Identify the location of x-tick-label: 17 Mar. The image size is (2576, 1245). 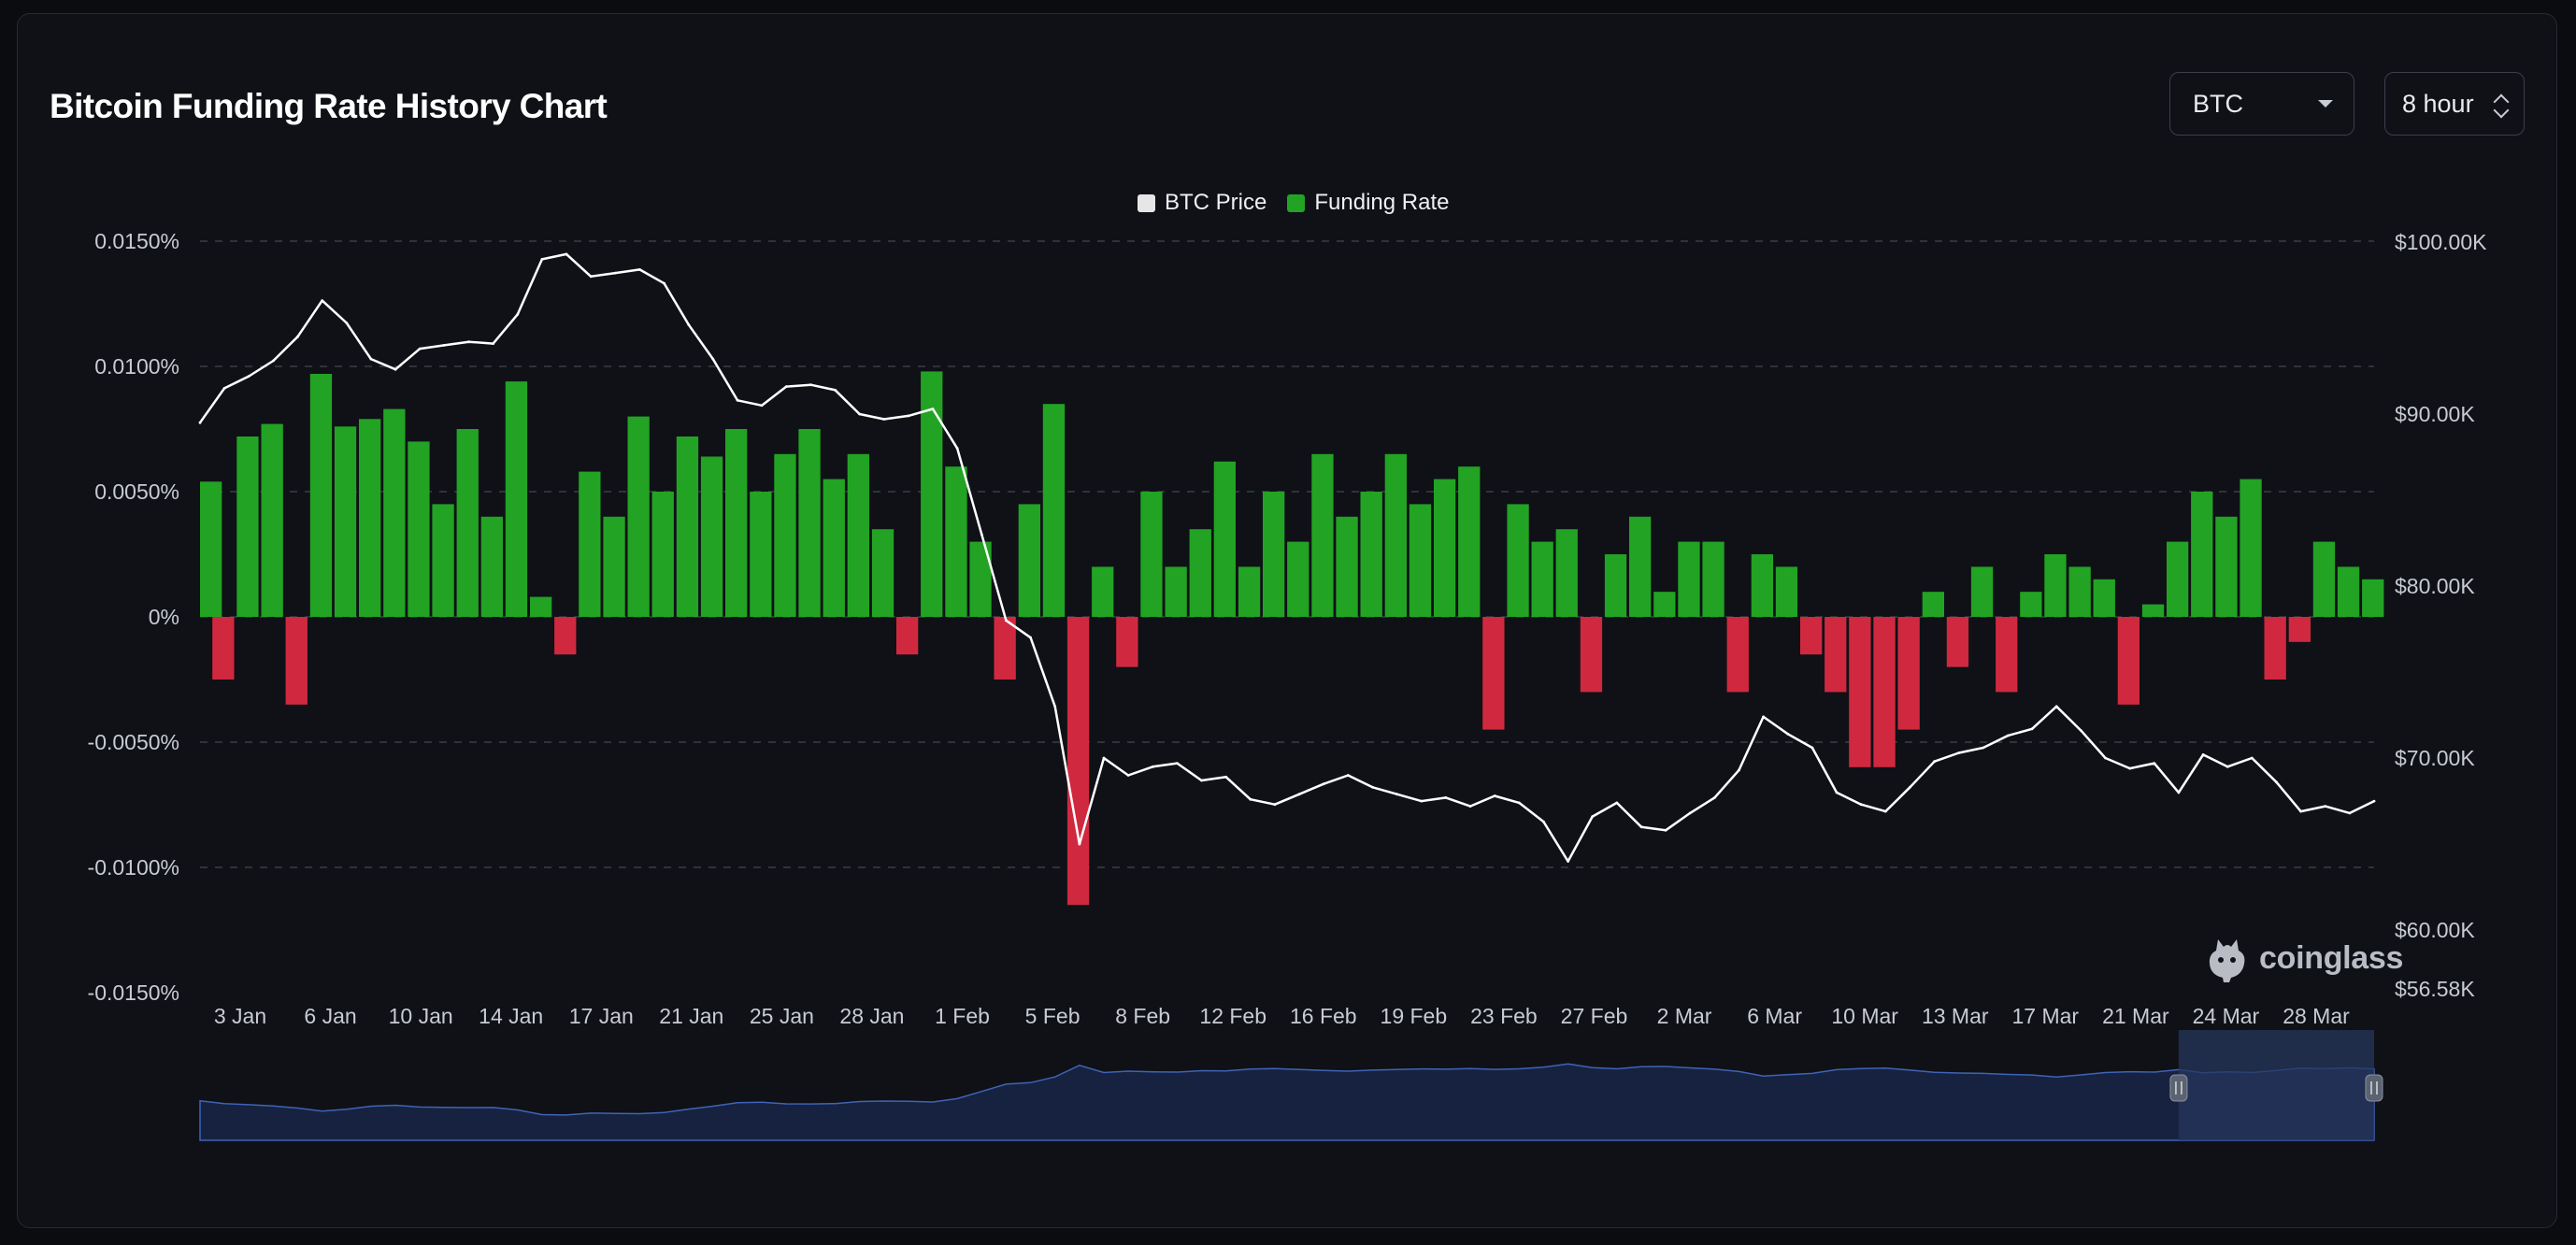
(2046, 1016).